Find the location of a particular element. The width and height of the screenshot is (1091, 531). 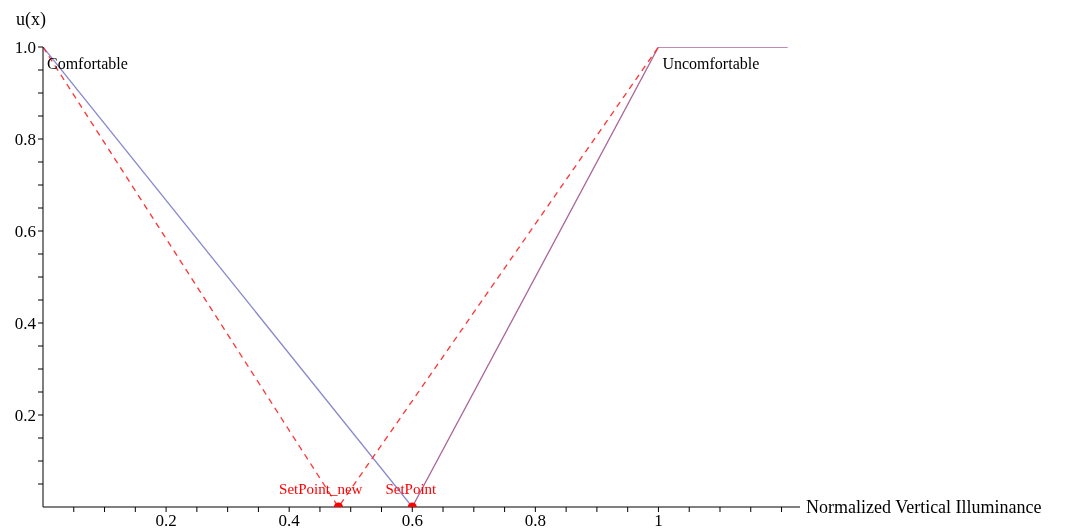

y-tick-label: 0.8 is located at coordinates (25, 140).